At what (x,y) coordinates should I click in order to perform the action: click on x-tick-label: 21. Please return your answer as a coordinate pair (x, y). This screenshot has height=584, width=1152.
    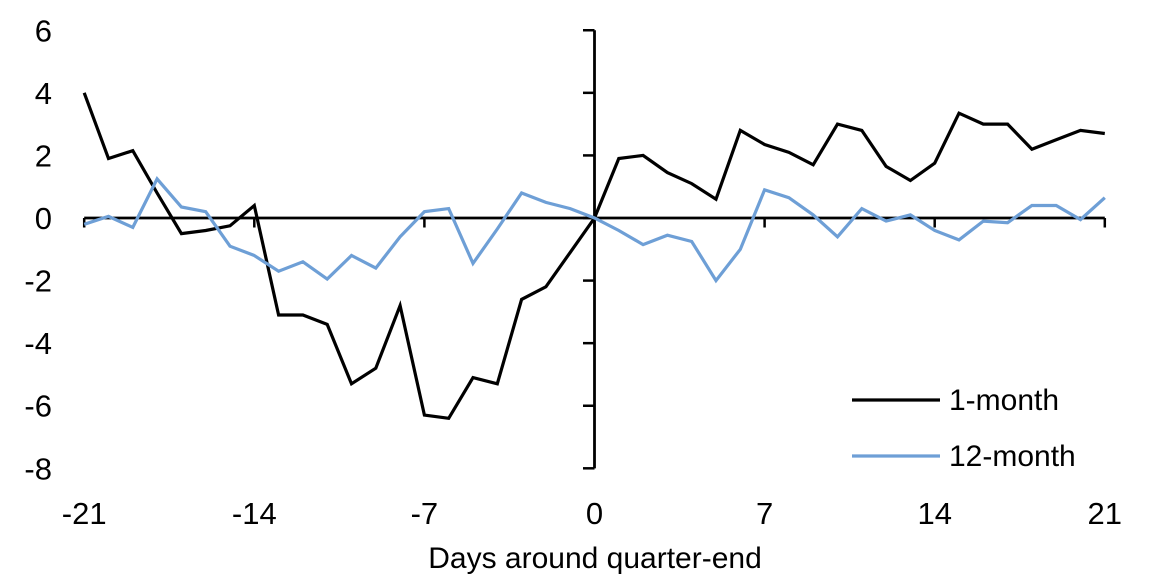
    Looking at the image, I should click on (1105, 513).